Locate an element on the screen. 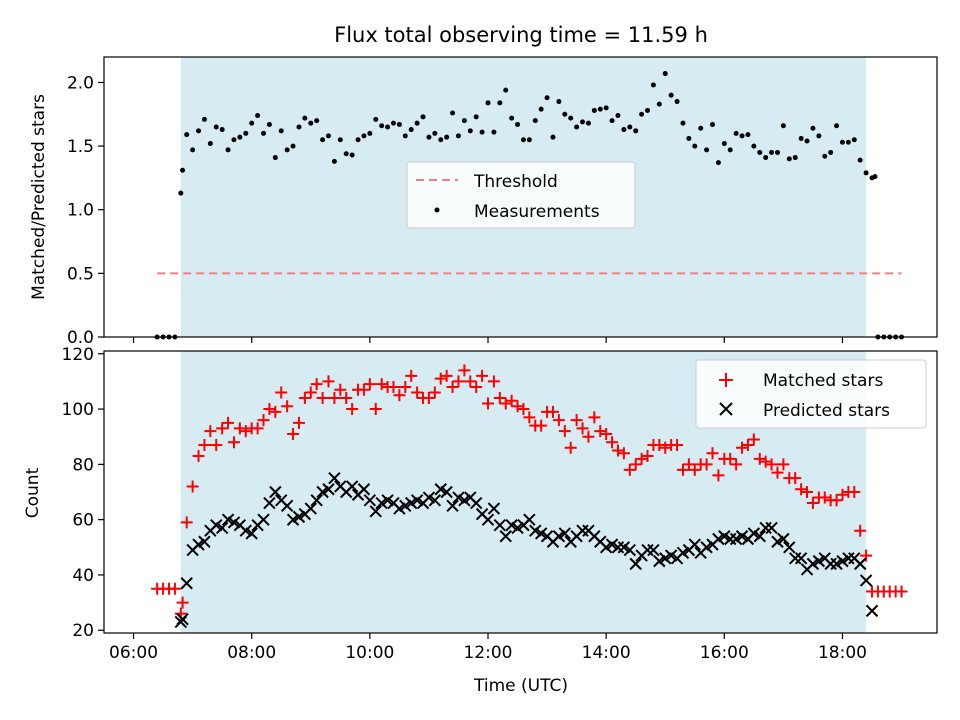  measurements-legend-swatch is located at coordinates (437, 210).